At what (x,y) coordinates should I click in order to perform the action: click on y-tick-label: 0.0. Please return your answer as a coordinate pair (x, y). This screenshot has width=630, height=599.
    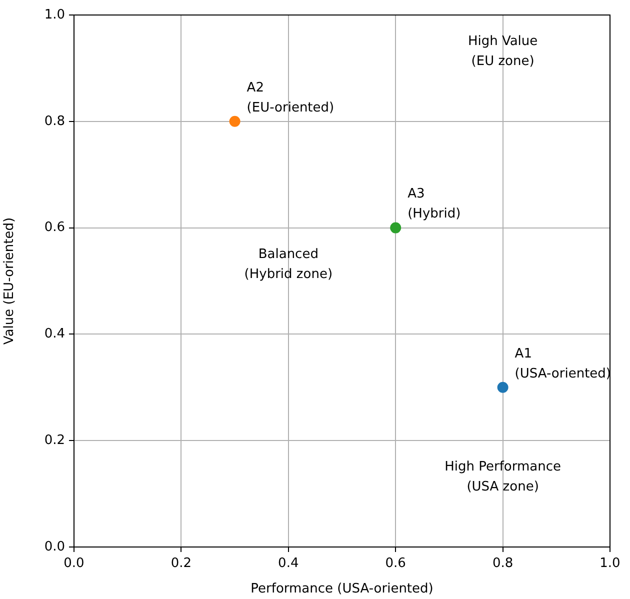
    Looking at the image, I should click on (54, 546).